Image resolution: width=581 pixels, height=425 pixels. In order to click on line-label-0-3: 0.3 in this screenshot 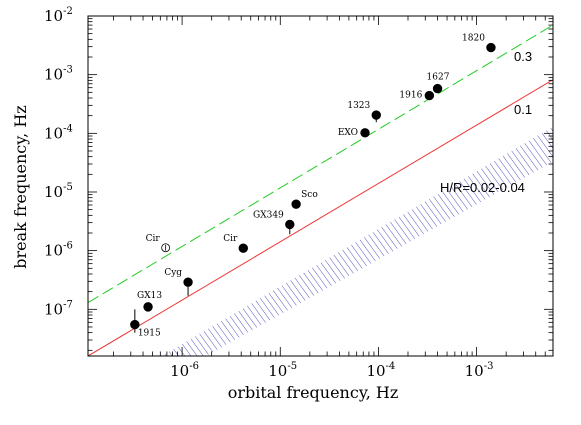, I will do `click(523, 56)`.